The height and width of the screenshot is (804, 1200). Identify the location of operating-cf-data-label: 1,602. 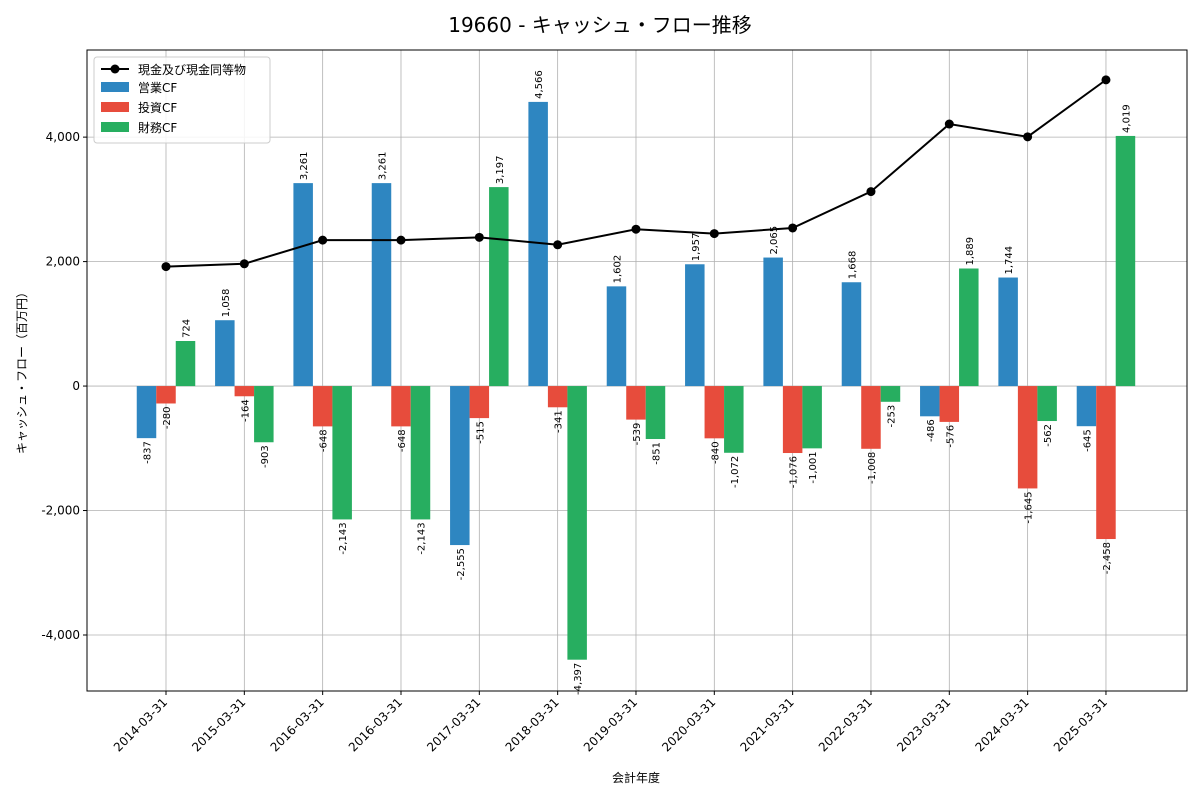
(617, 269).